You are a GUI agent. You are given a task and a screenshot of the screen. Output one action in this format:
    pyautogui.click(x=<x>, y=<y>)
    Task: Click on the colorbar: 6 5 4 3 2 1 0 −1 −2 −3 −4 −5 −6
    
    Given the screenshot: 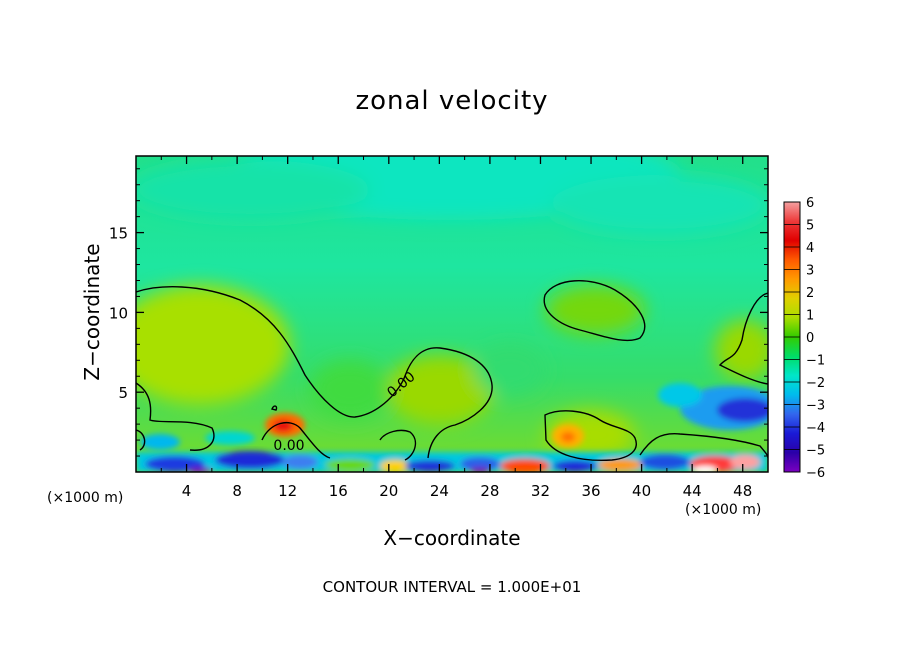 What is the action you would take?
    pyautogui.click(x=804, y=338)
    